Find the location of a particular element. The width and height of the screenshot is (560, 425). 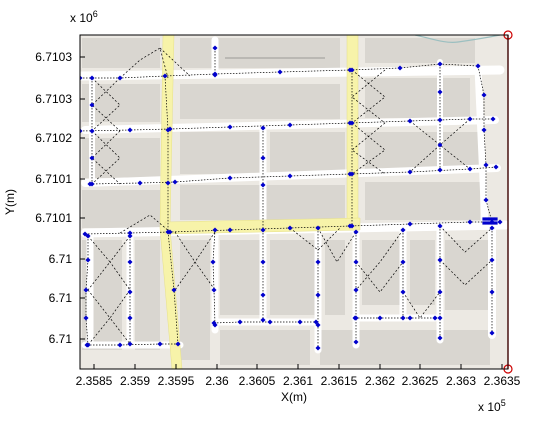

x-tick-label: 2.3635 is located at coordinates (502, 381).